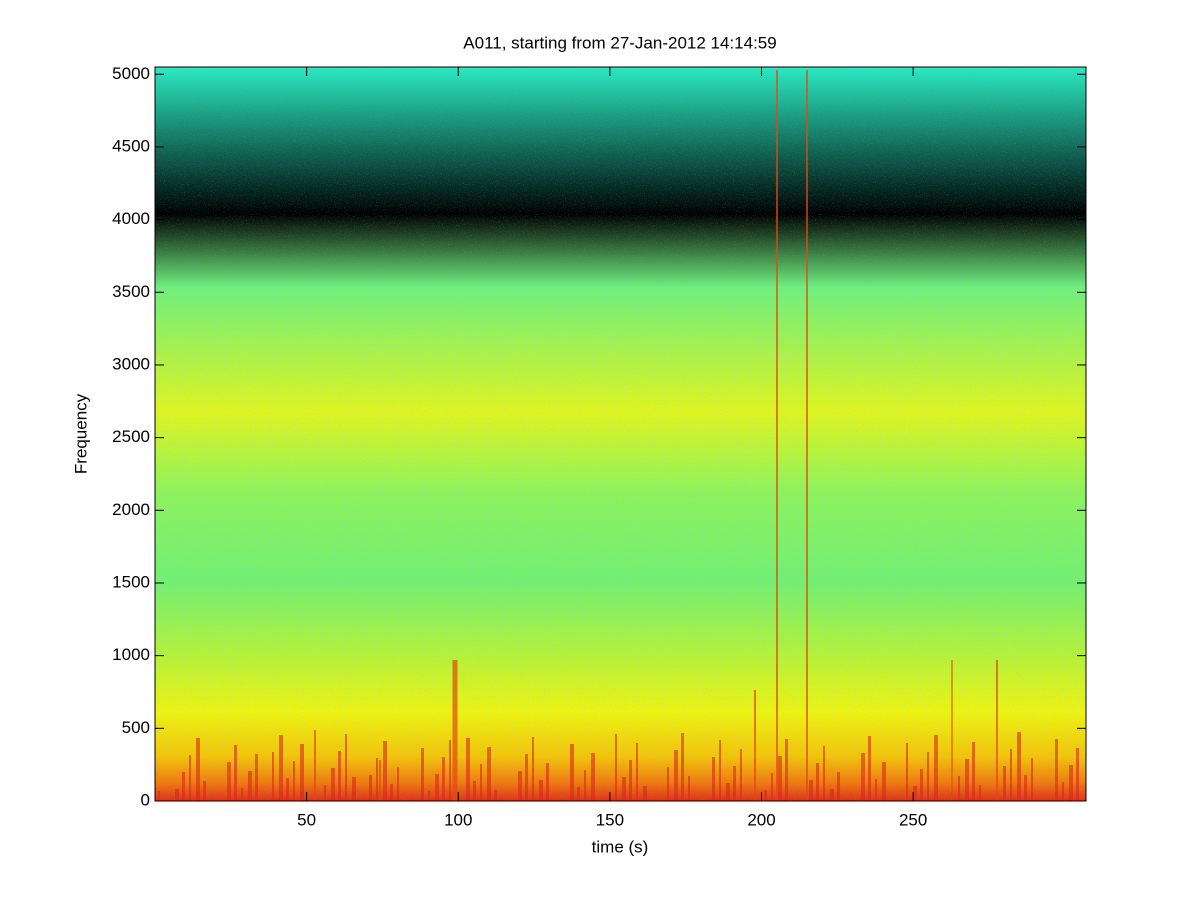 The image size is (1200, 900). I want to click on y-tick-label: 2500, so click(131, 436).